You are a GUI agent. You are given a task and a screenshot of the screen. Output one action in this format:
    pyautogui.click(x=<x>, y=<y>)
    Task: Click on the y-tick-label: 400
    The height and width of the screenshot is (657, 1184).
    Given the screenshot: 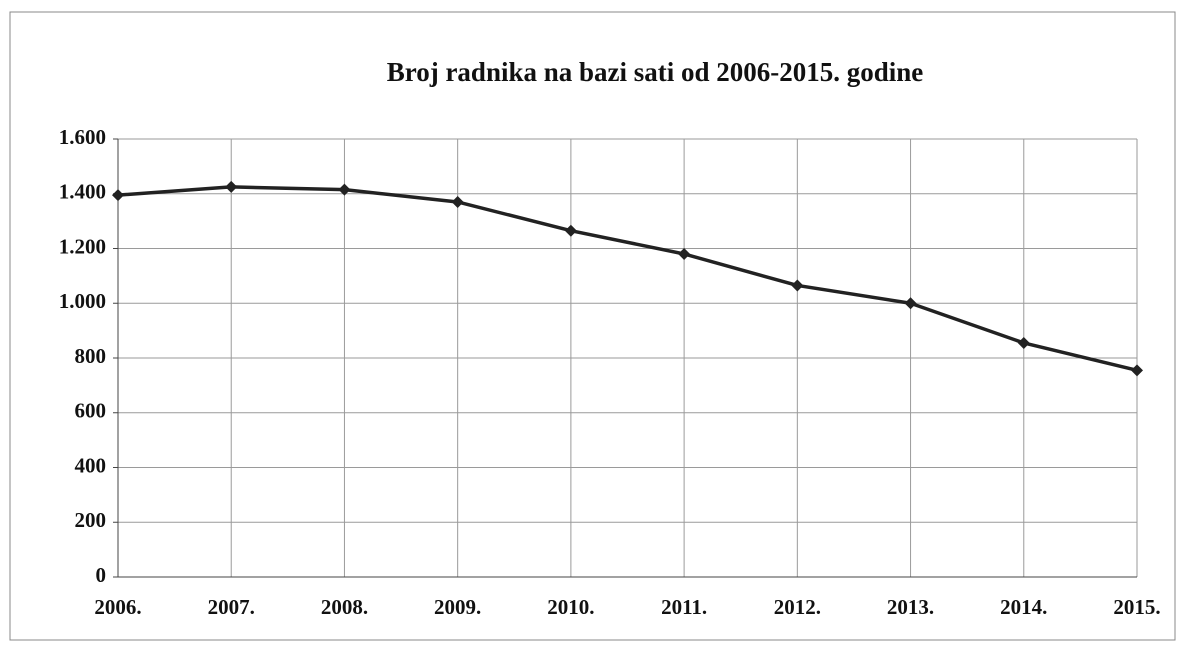 What is the action you would take?
    pyautogui.click(x=91, y=465)
    